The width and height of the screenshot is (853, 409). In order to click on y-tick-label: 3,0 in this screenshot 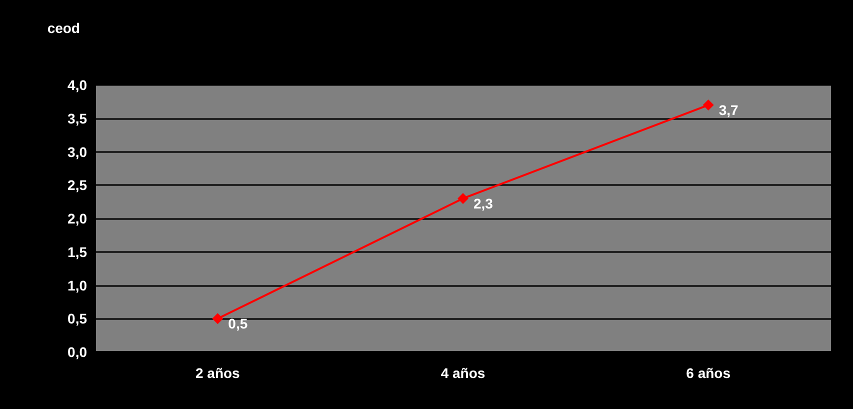, I will do `click(78, 152)`.